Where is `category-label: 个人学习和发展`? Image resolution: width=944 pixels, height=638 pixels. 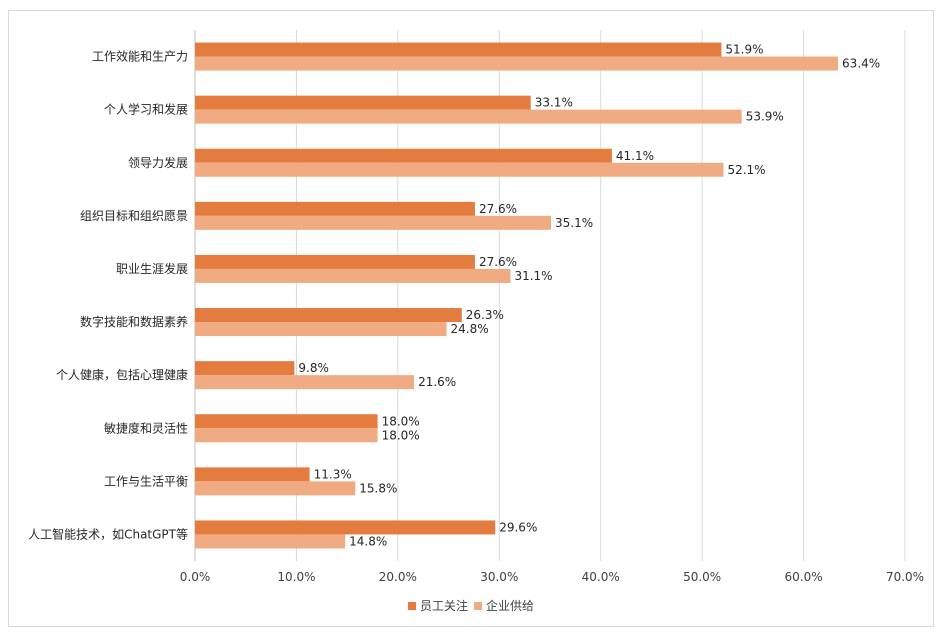
category-label: 个人学习和发展 is located at coordinates (146, 109).